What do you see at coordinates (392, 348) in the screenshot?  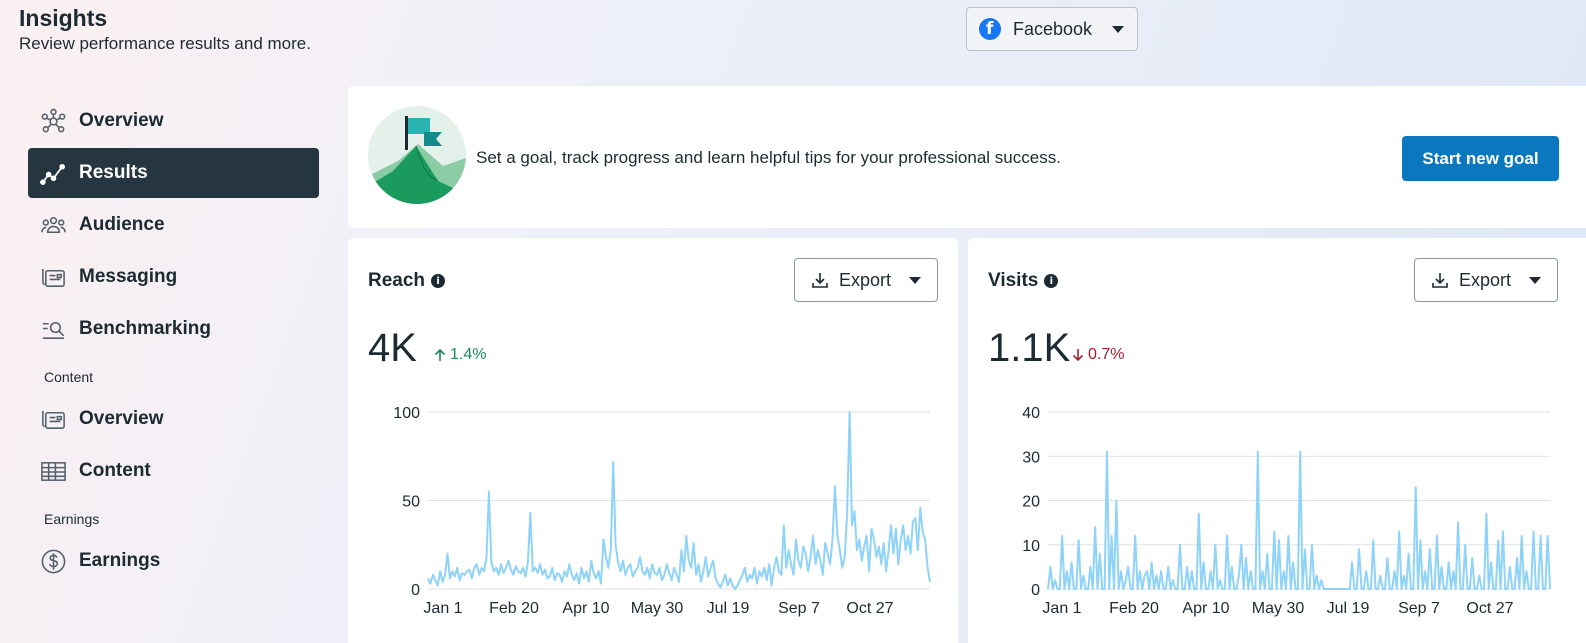 I see `reach-value: 4K` at bounding box center [392, 348].